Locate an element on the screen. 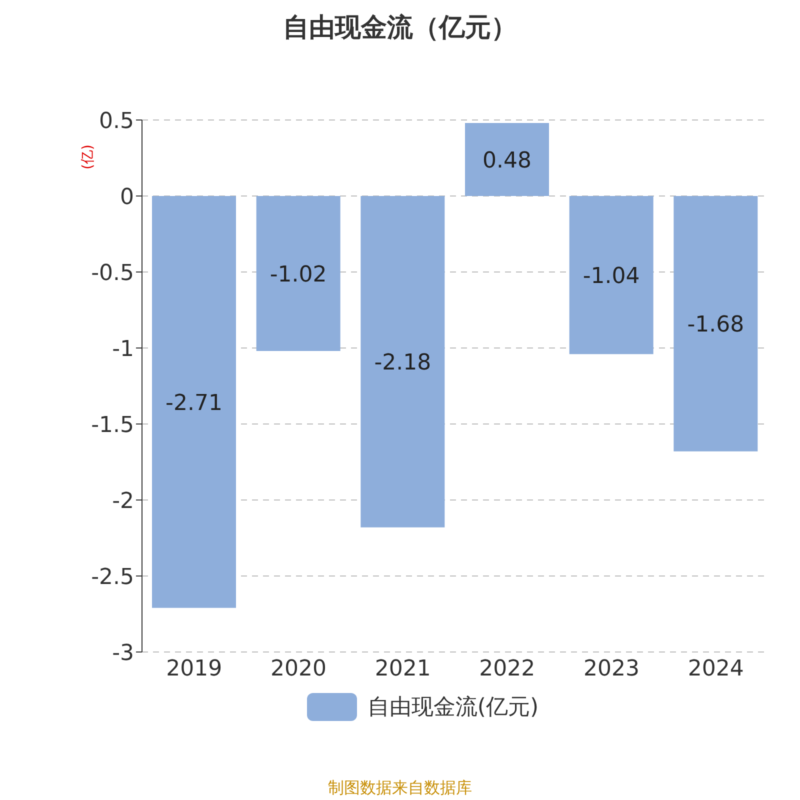 The height and width of the screenshot is (800, 800). chart-title: 自由现金流（亿元） is located at coordinates (400, 28).